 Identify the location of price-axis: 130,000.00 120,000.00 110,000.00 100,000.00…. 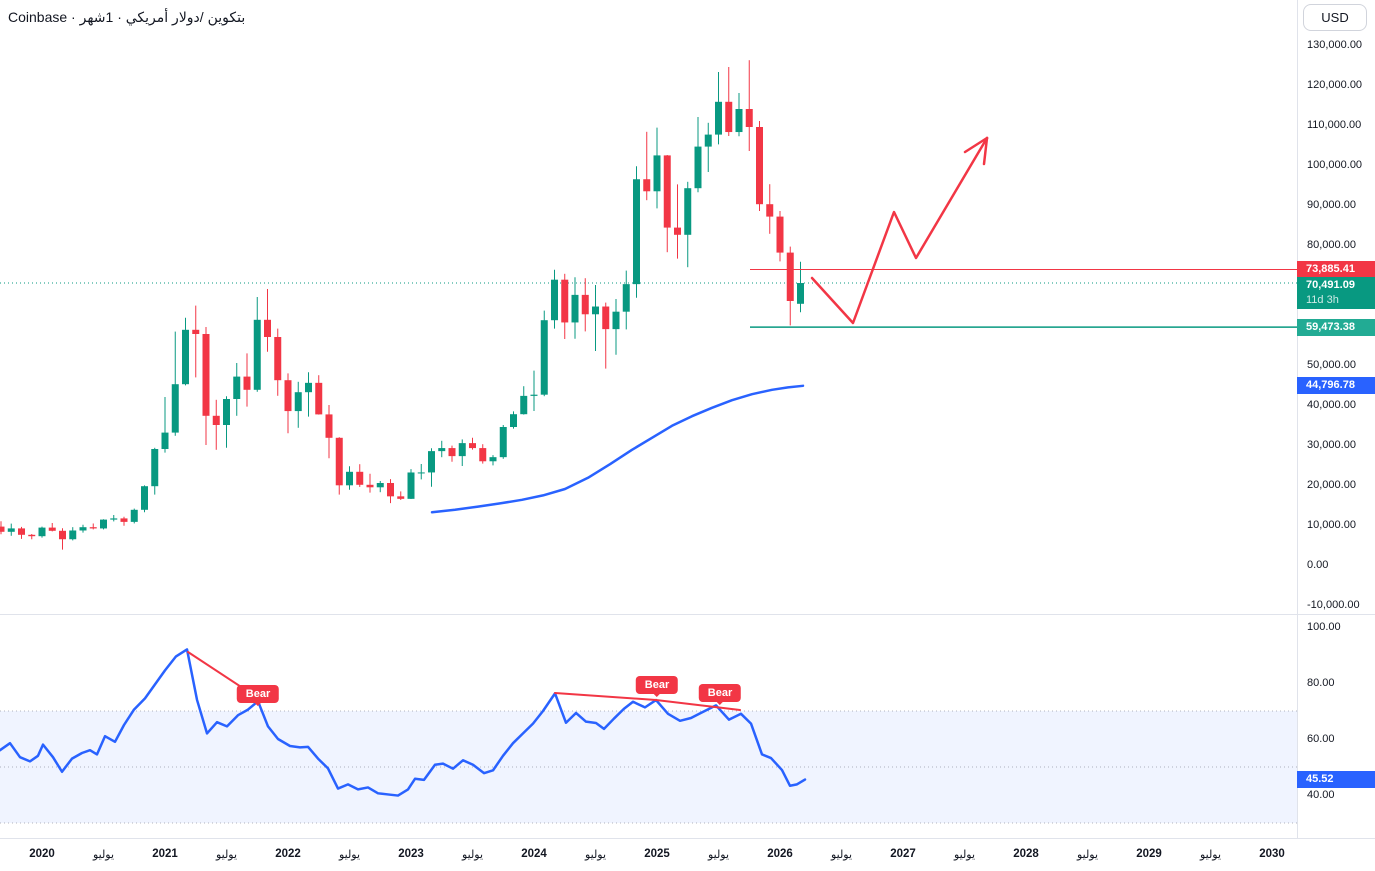
(1336, 419).